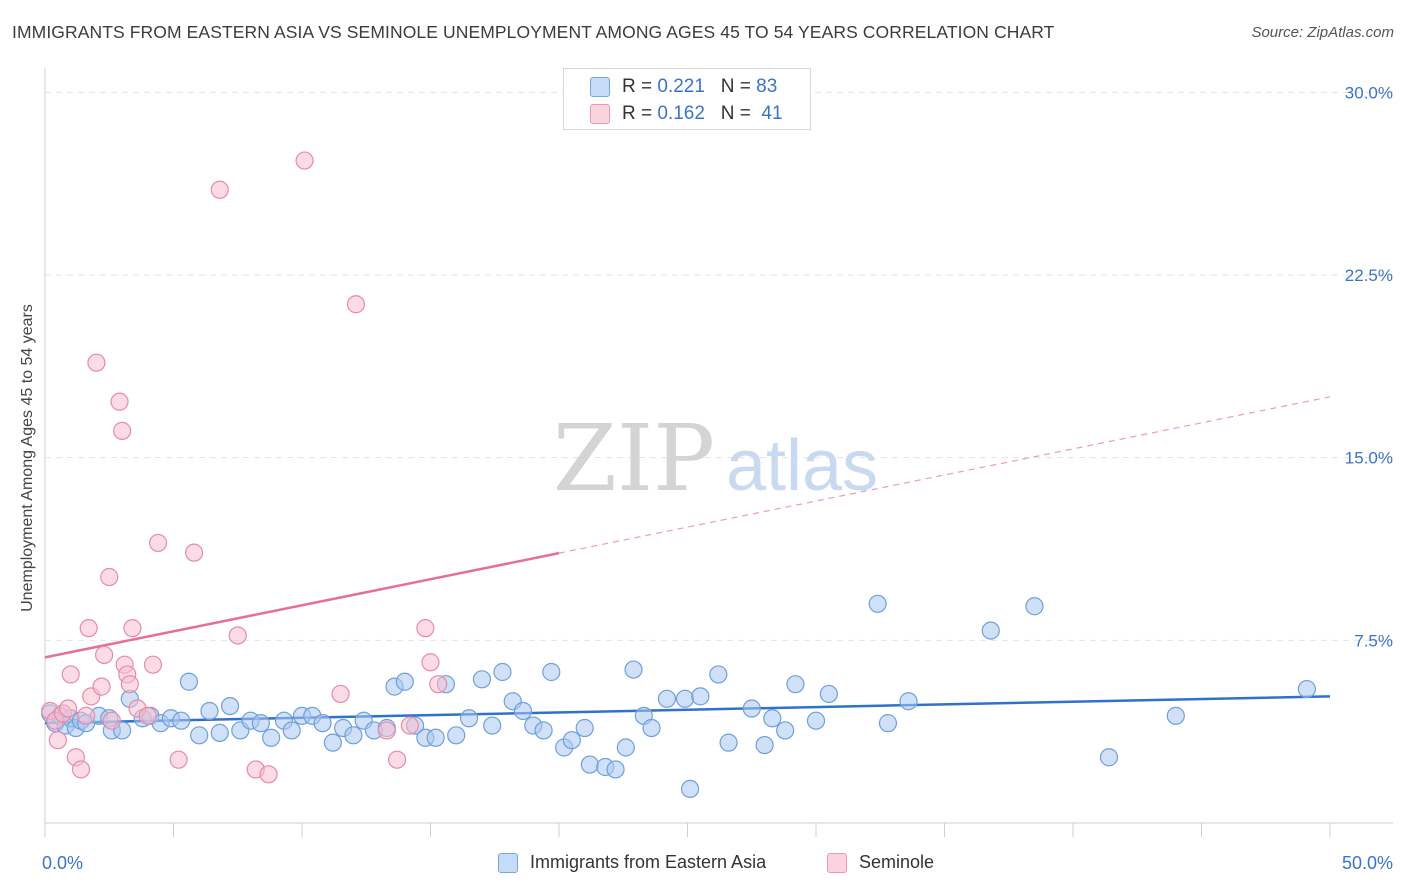  Describe the element at coordinates (1367, 863) in the screenshot. I see `x-tick-label: 50.0%` at that location.